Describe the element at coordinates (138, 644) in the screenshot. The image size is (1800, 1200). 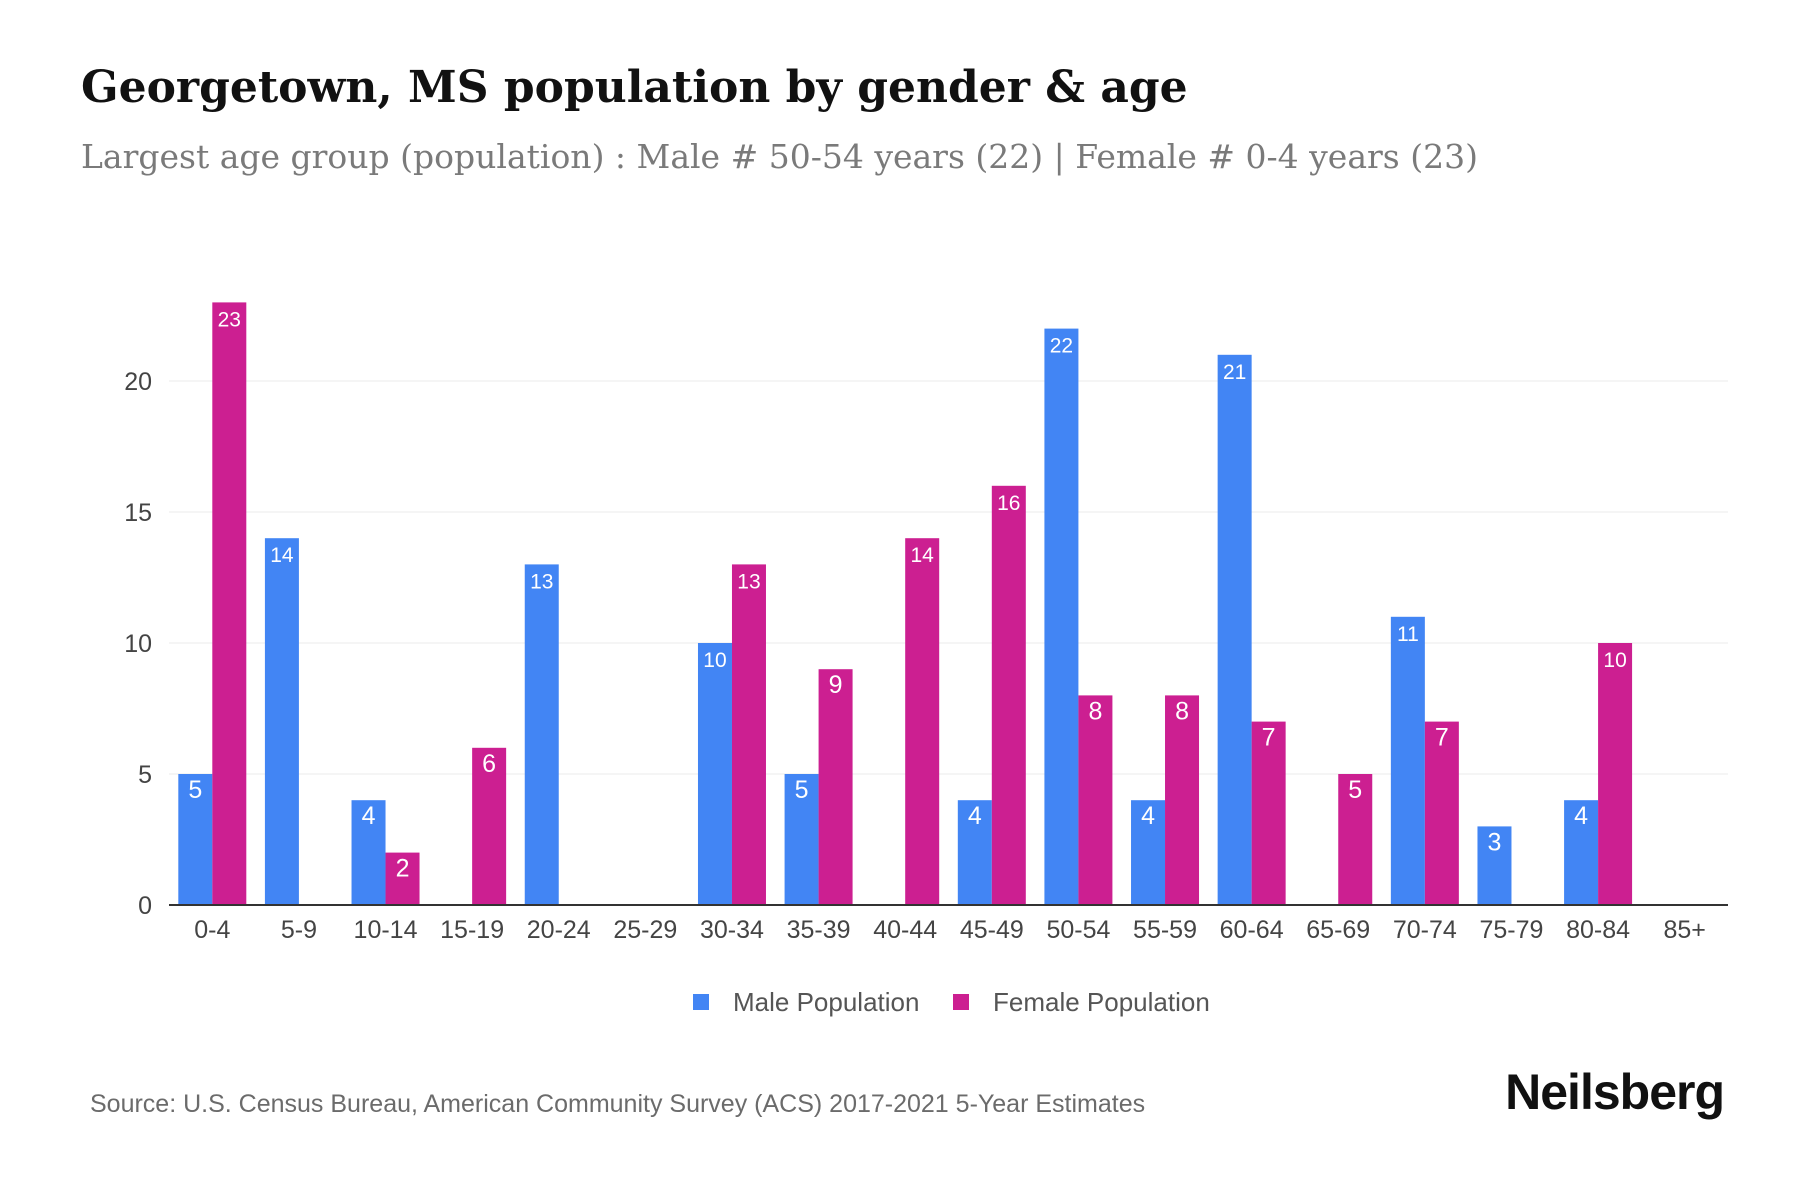
I see `y-tick-label: 10` at that location.